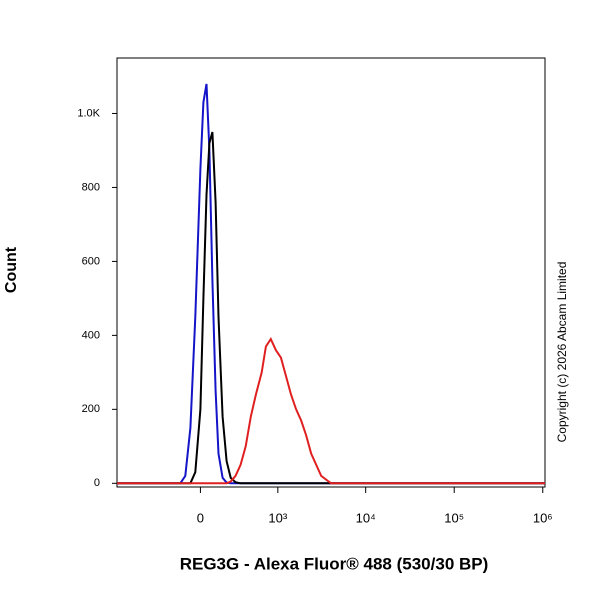 The image size is (600, 600). What do you see at coordinates (11, 269) in the screenshot?
I see `y-axis-label: Count` at bounding box center [11, 269].